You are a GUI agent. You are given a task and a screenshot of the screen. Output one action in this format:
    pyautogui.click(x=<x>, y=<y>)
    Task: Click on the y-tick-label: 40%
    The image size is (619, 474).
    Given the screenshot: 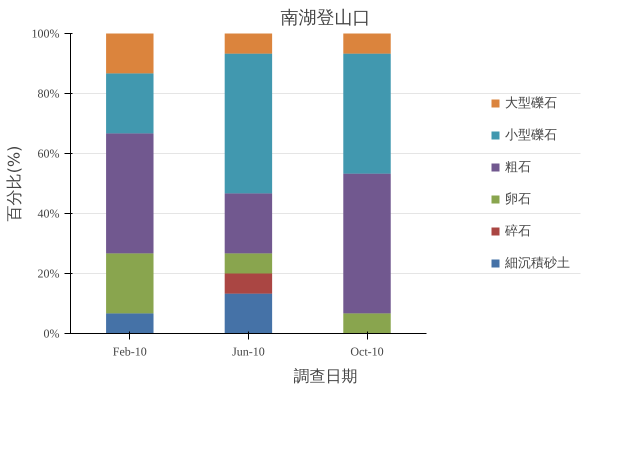 What is the action you would take?
    pyautogui.click(x=49, y=213)
    